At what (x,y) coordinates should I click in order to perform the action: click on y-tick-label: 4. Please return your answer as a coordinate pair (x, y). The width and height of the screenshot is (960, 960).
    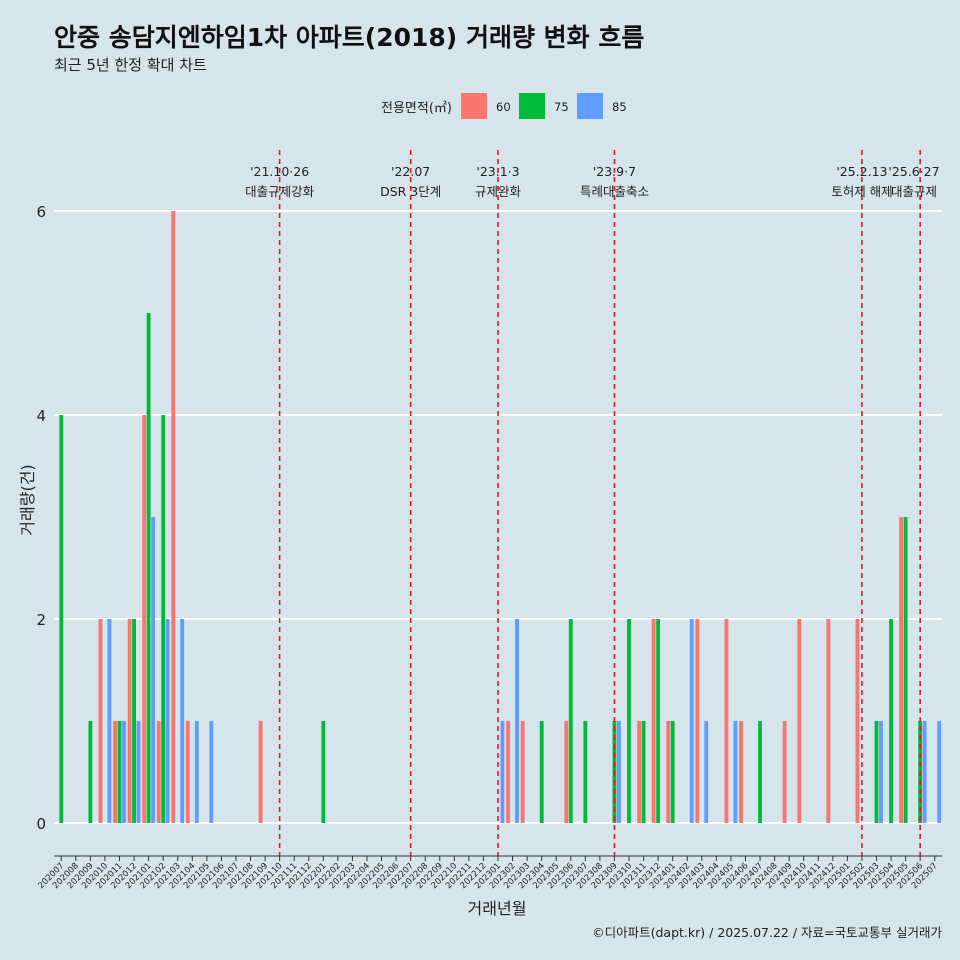
    Looking at the image, I should click on (41, 416).